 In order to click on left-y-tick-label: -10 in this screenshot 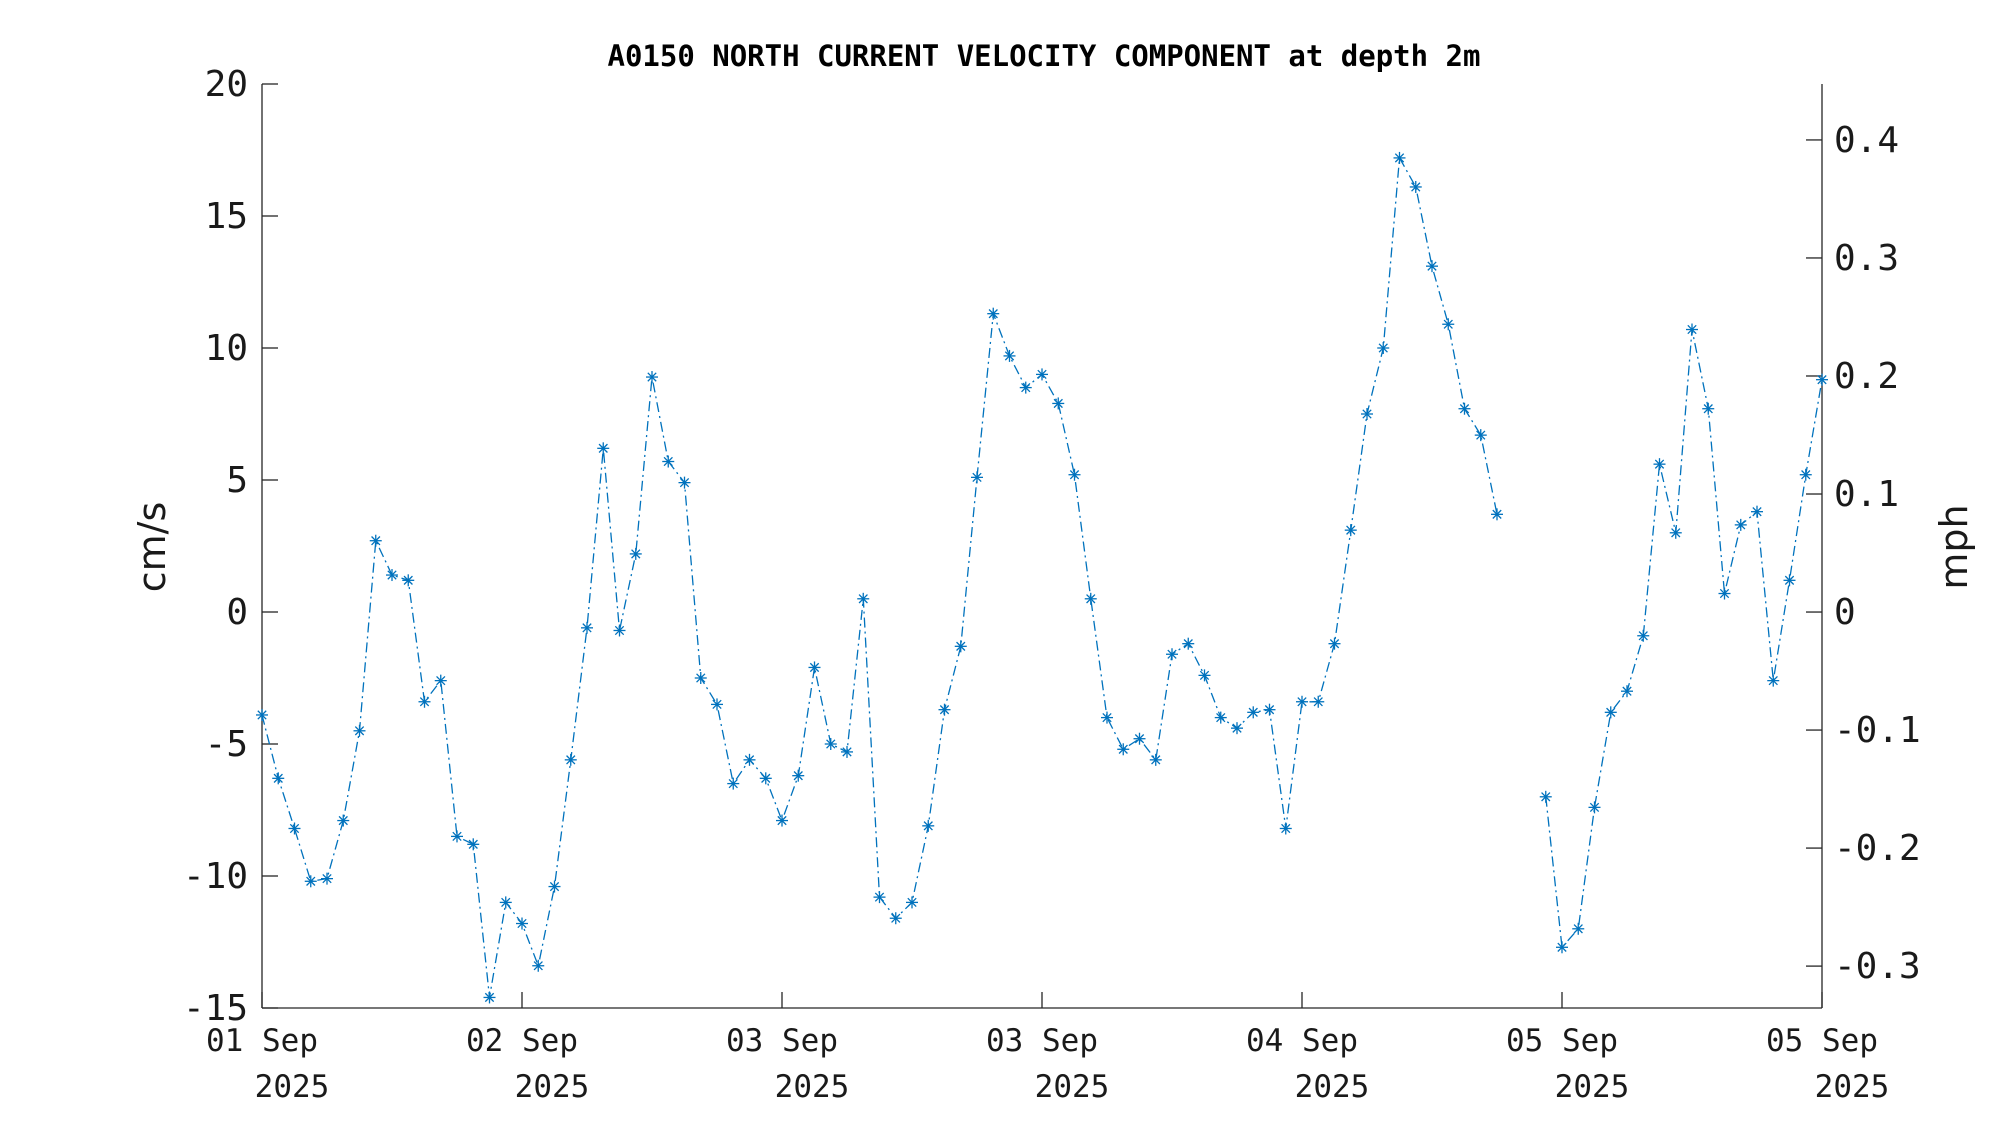, I will do `click(215, 876)`.